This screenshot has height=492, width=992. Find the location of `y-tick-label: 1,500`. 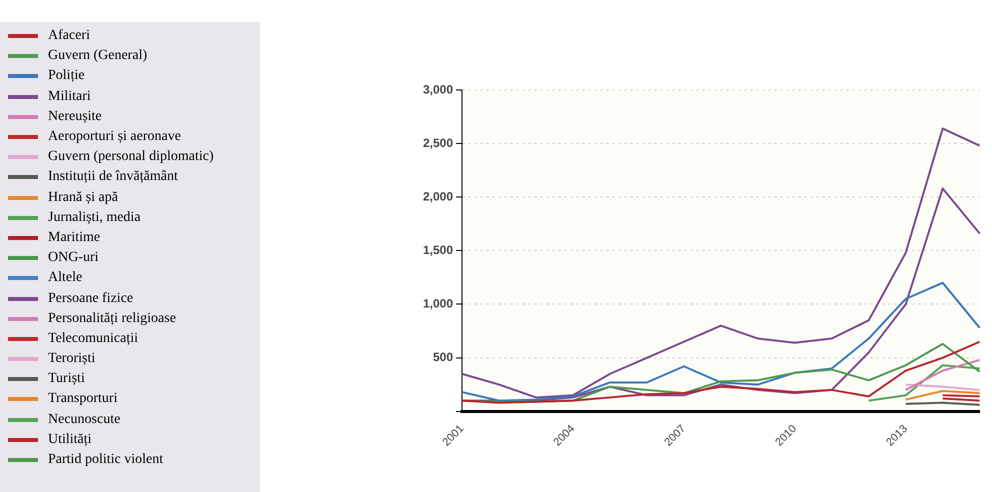

y-tick-label: 1,500 is located at coordinates (438, 249).